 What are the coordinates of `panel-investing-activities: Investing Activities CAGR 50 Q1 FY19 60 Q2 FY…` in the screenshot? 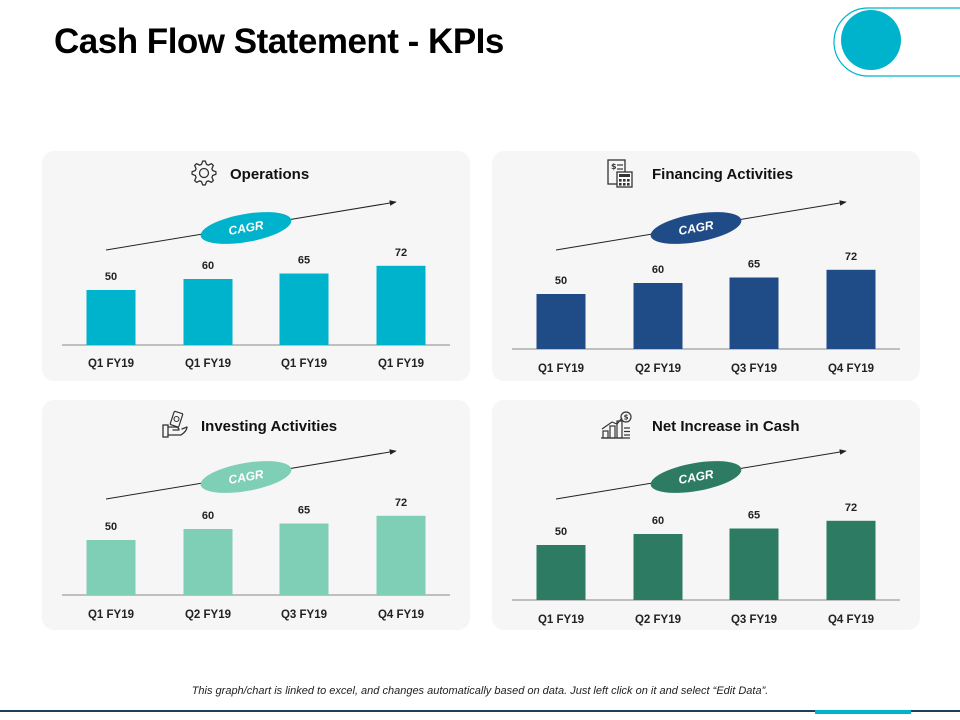 It's located at (256, 515).